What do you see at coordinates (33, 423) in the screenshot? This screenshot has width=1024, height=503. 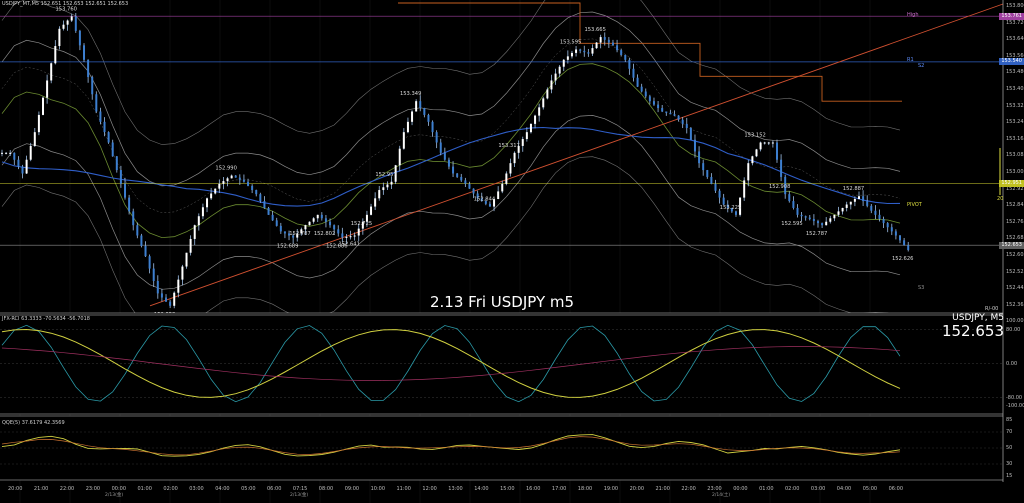 I see `qqe-label: QQE(5) 37.6179 42.3569` at bounding box center [33, 423].